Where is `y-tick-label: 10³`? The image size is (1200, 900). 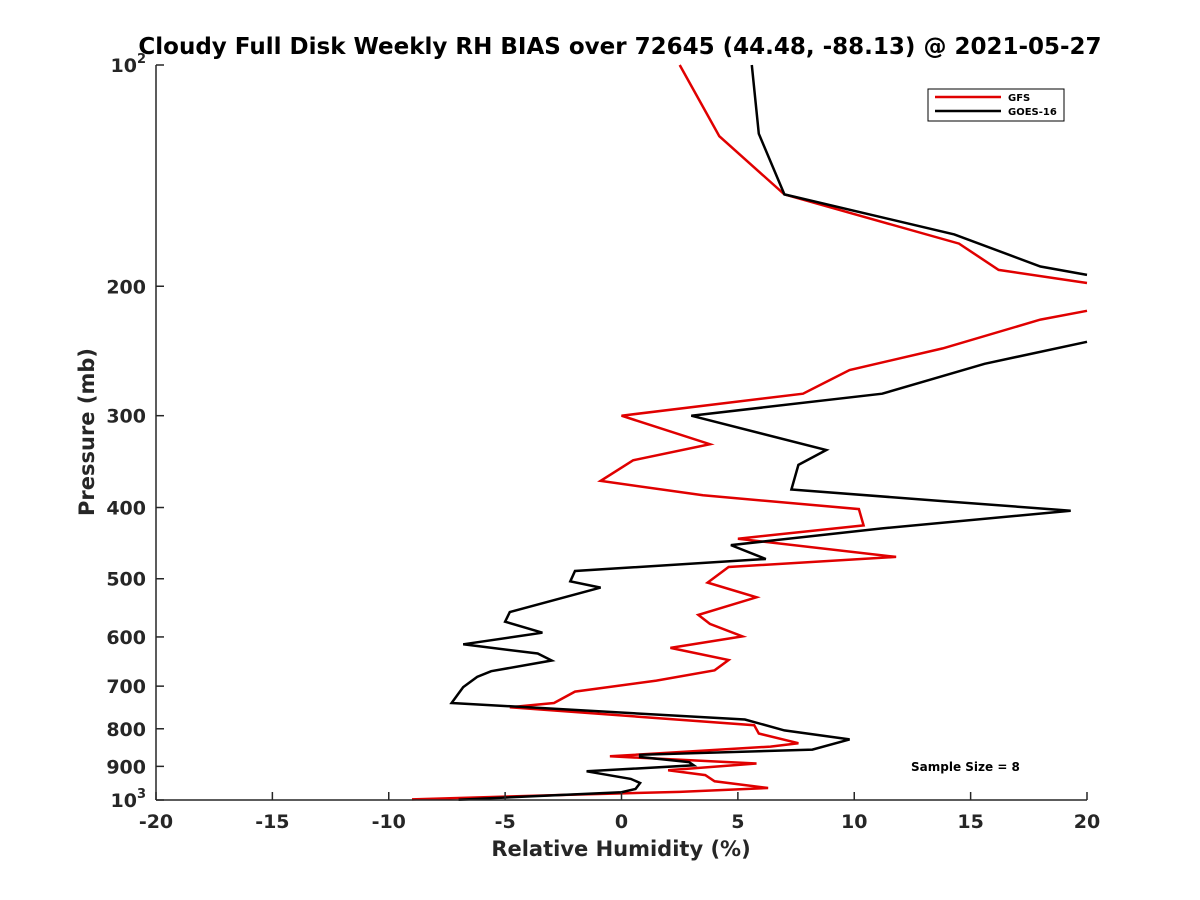 y-tick-label: 10³ is located at coordinates (129, 799).